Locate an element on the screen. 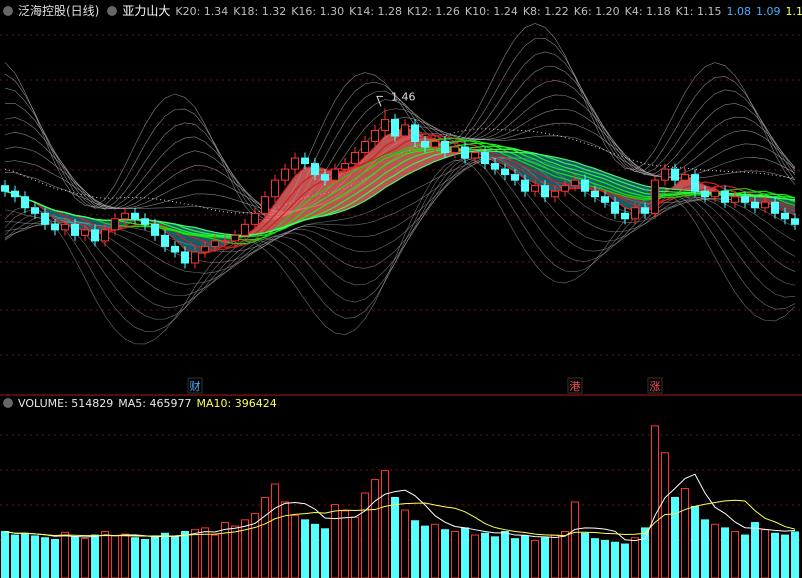 This screenshot has width=802, height=578. indicator-legend: K20: 1.34 is located at coordinates (202, 11).